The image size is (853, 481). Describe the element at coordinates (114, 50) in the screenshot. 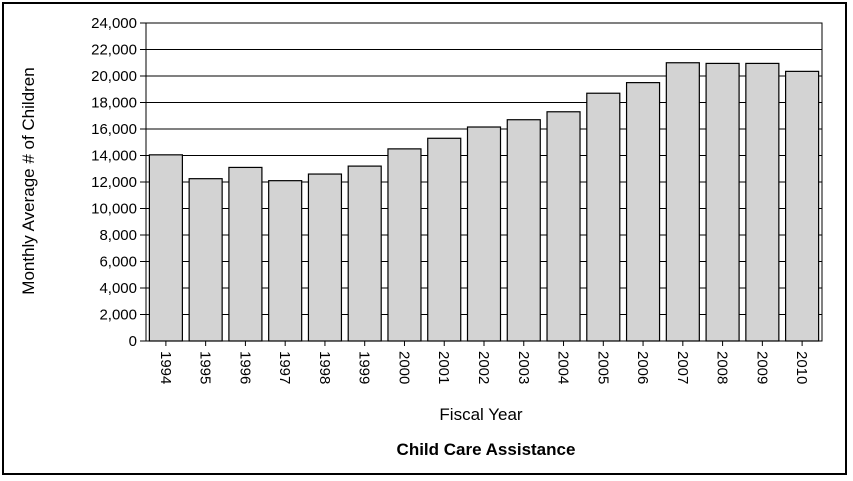

I see `y-tick-label: 22,000` at that location.